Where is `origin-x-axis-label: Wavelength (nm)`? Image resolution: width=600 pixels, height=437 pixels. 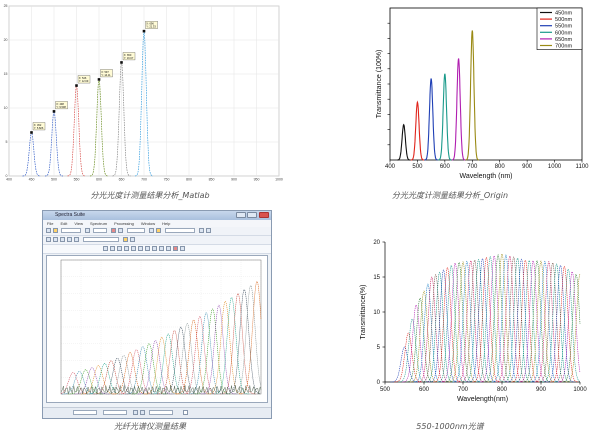
origin-x-axis-label: Wavelength (nm) is located at coordinates (485, 176).